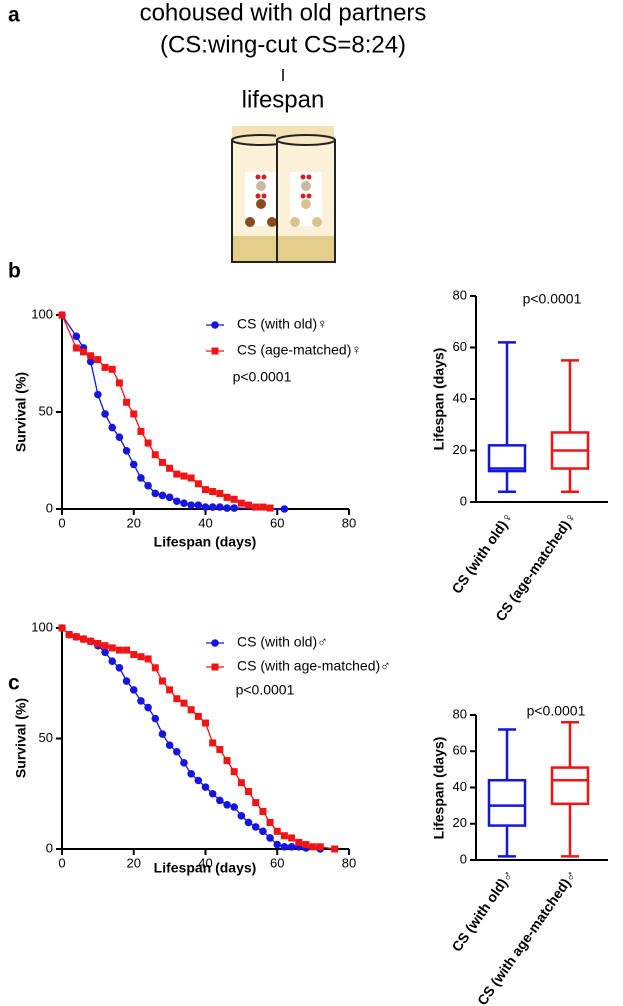 Image resolution: width=623 pixels, height=1006 pixels. I want to click on header-line: lifespan, so click(283, 99).